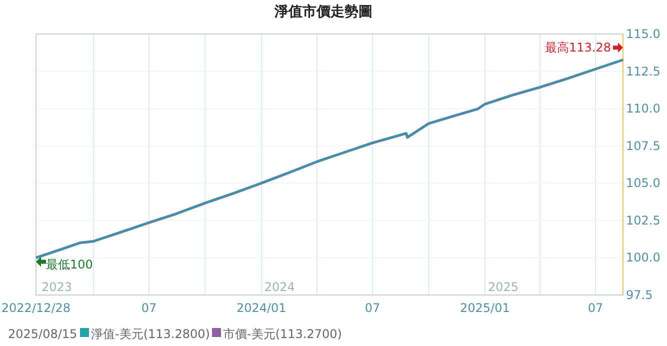 This screenshot has width=667, height=346. Describe the element at coordinates (69, 265) in the screenshot. I see `annotation: 最低100` at that location.